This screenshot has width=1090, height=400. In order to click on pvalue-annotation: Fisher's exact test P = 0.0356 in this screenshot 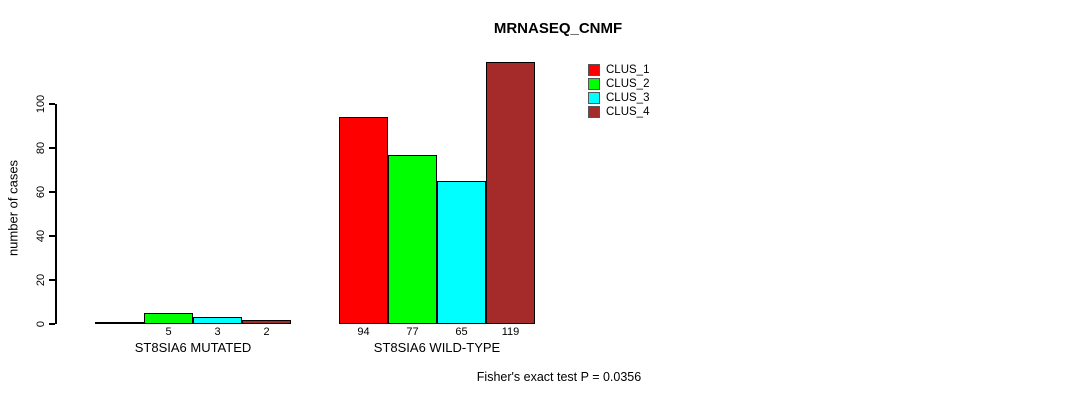, I will do `click(559, 377)`.